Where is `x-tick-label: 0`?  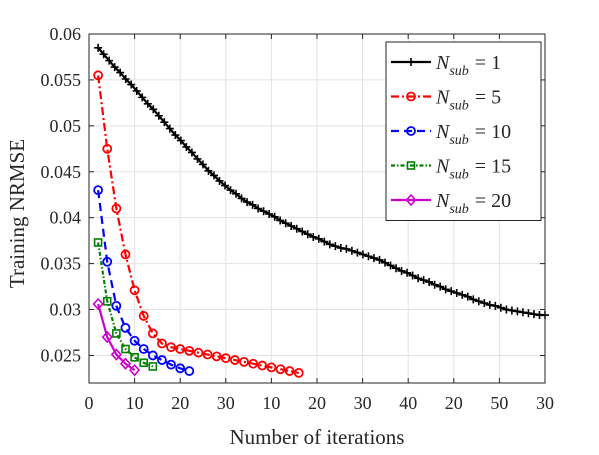
x-tick-label: 0 is located at coordinates (89, 403).